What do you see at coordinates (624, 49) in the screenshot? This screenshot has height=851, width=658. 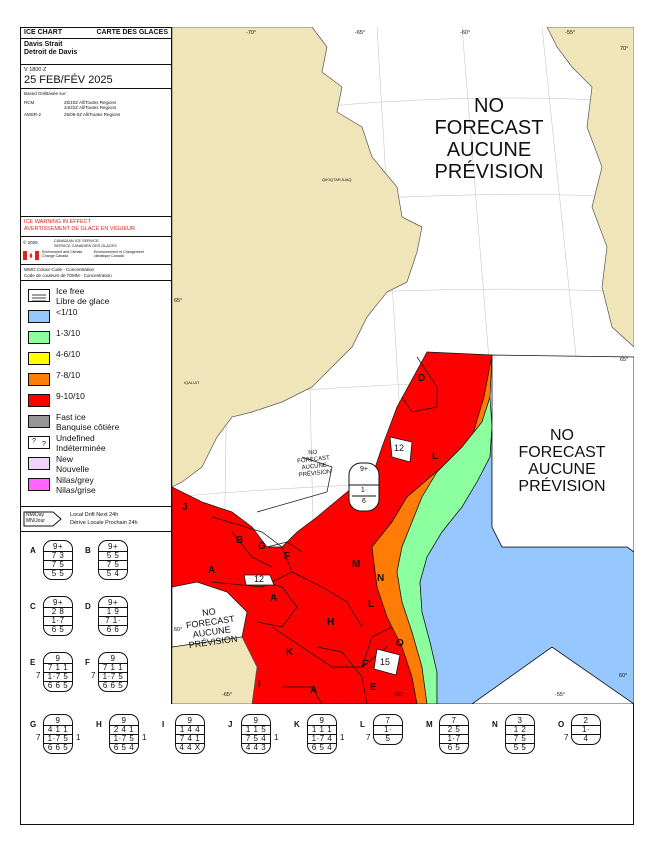 I see `lat-label: 70°` at bounding box center [624, 49].